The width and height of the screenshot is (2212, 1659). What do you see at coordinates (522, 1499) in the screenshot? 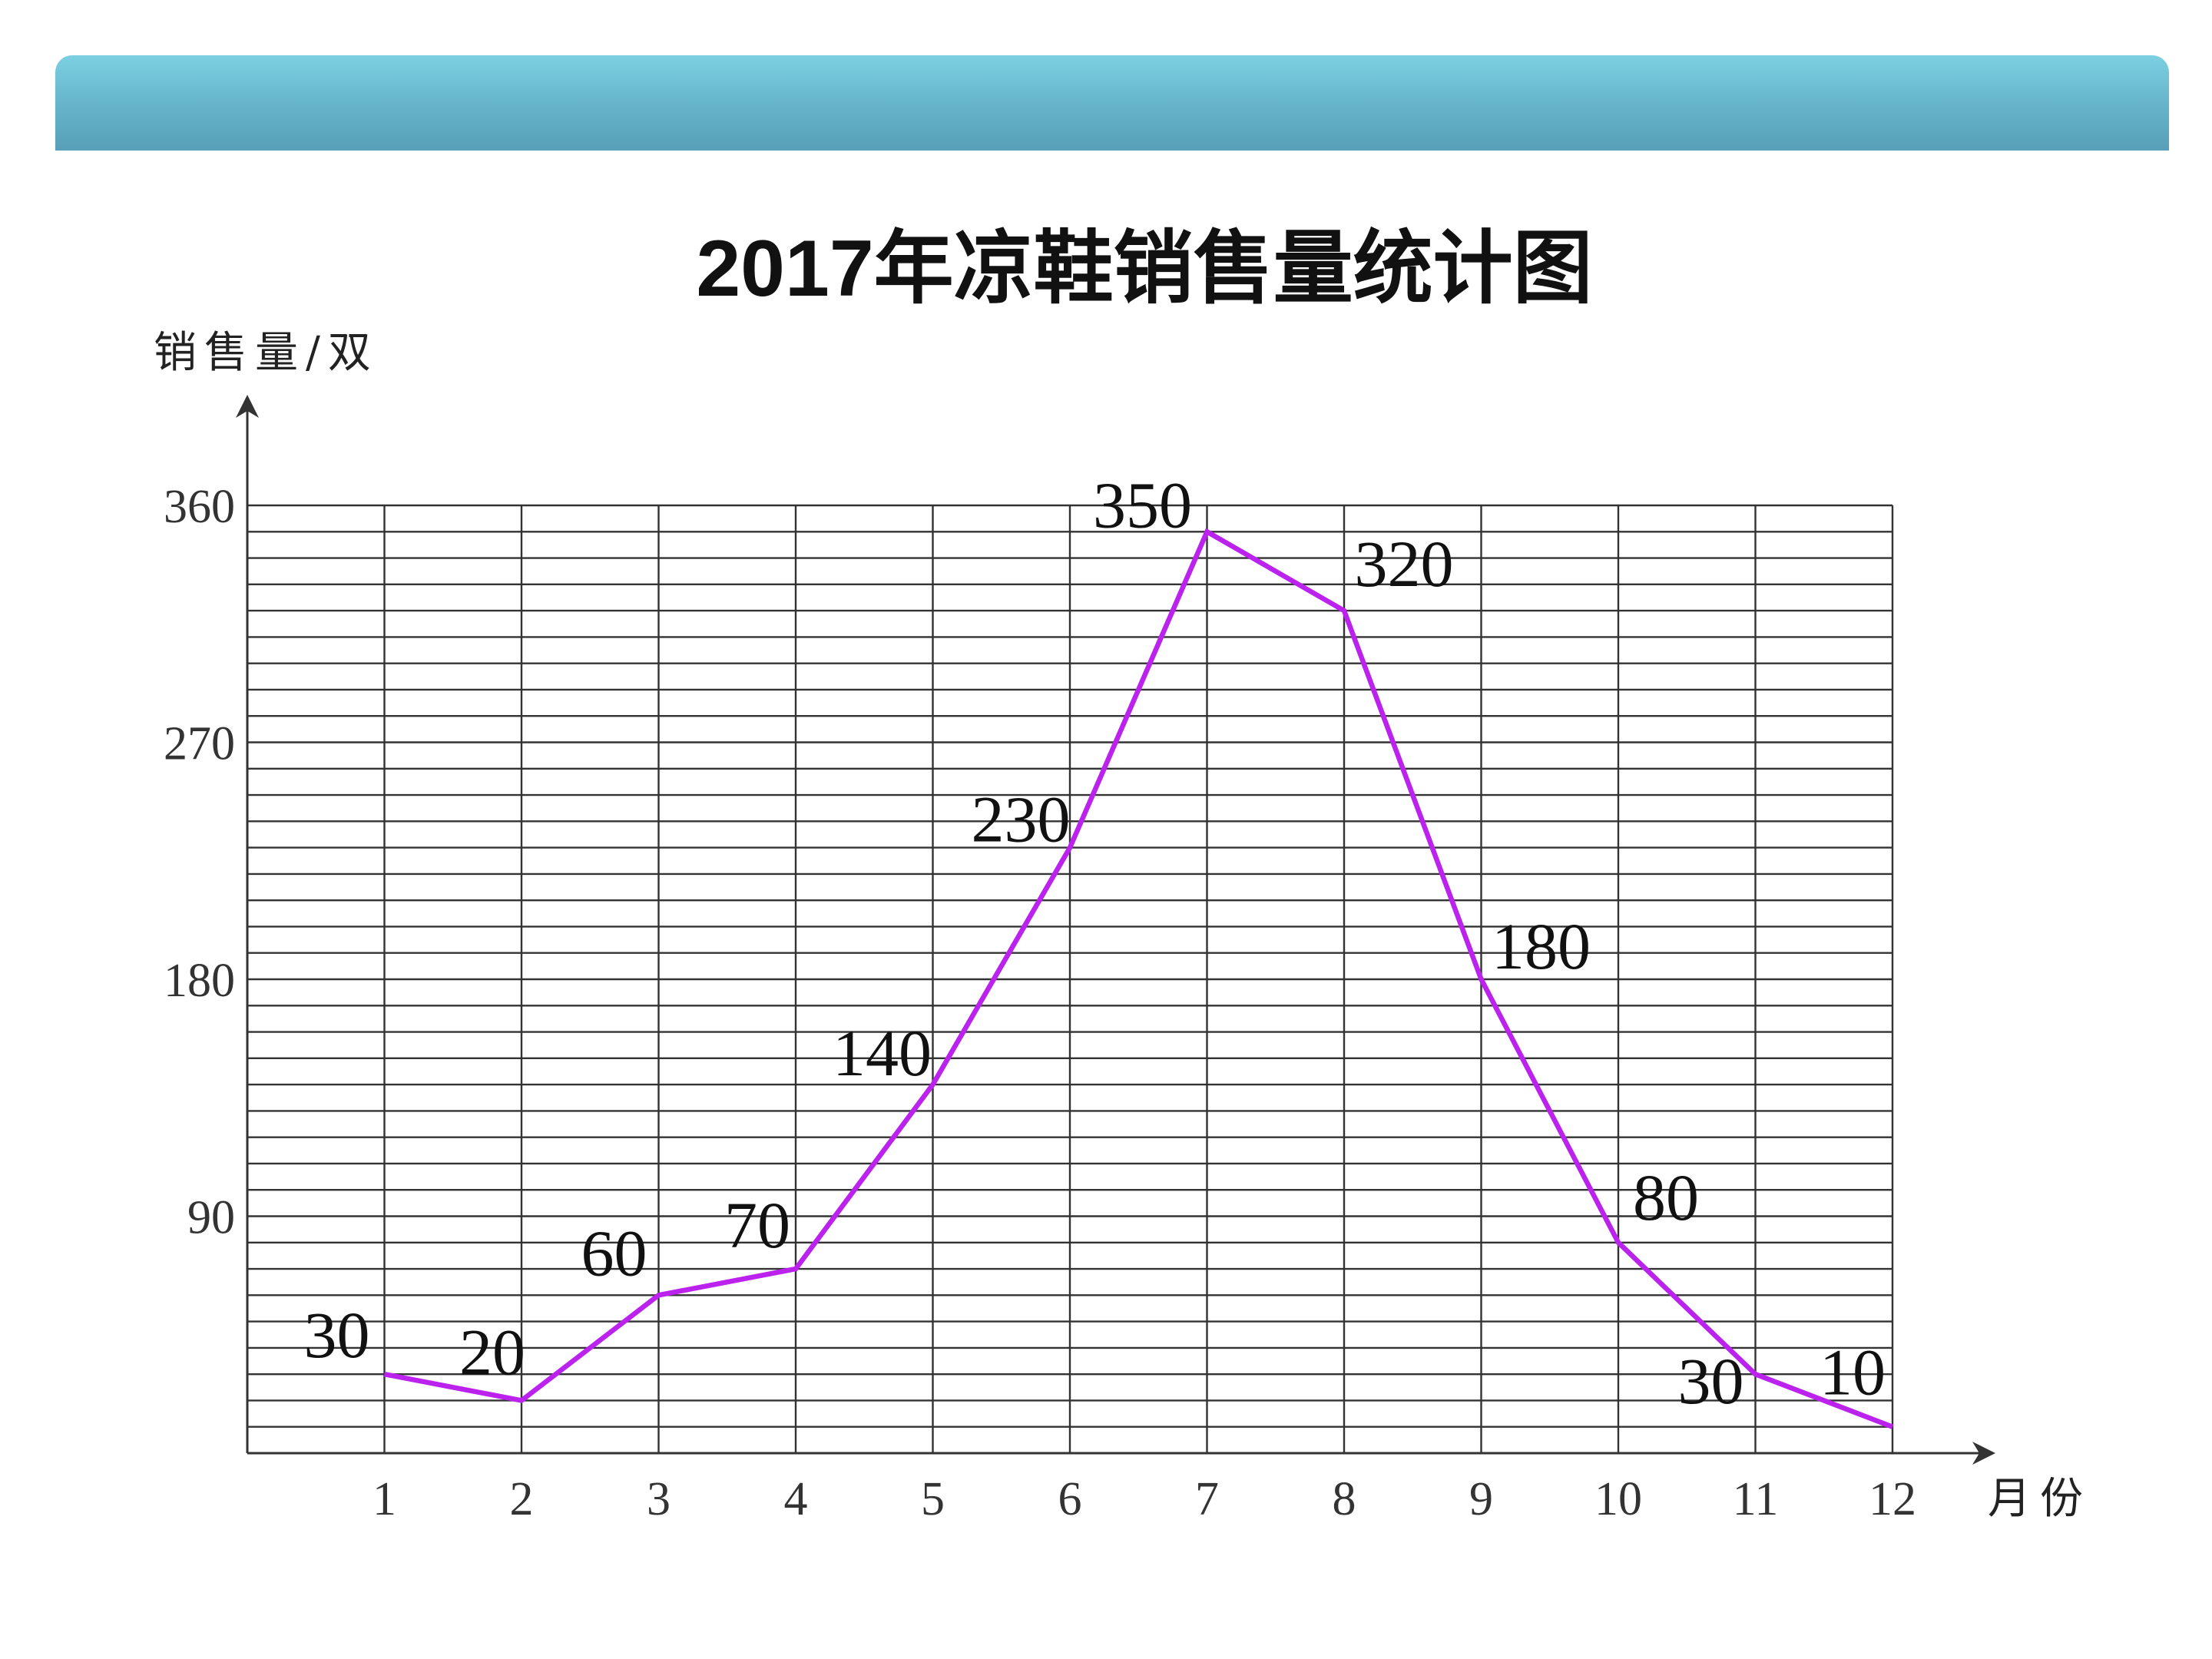
I see `x-tick-label: 2` at bounding box center [522, 1499].